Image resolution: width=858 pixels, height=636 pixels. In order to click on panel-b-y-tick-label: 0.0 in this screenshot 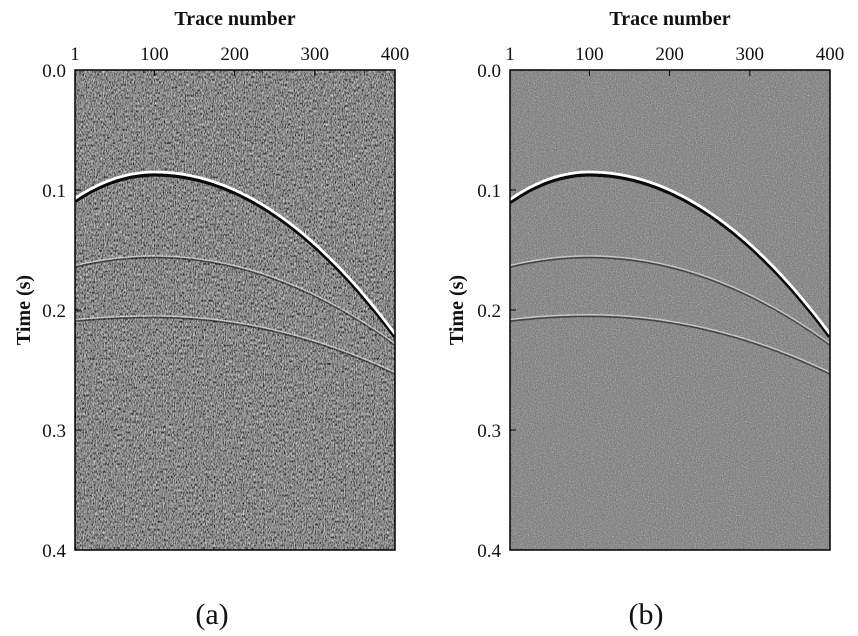, I will do `click(489, 71)`.